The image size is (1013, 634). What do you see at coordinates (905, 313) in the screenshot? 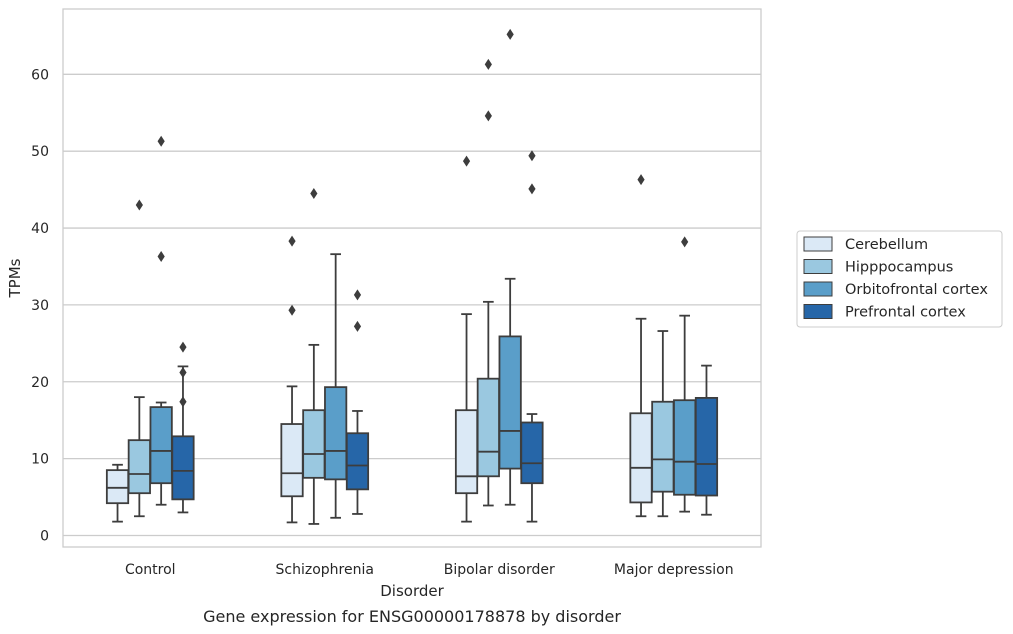
I see `legend-label: Prefrontal cortex` at bounding box center [905, 313].